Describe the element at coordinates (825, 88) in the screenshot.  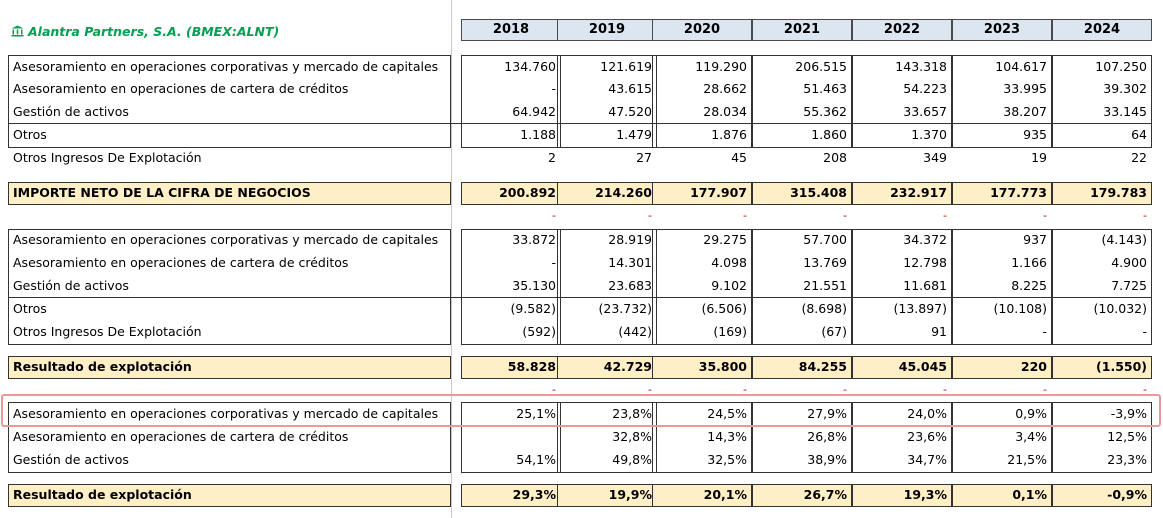
I see `row-value: 51.463` at that location.